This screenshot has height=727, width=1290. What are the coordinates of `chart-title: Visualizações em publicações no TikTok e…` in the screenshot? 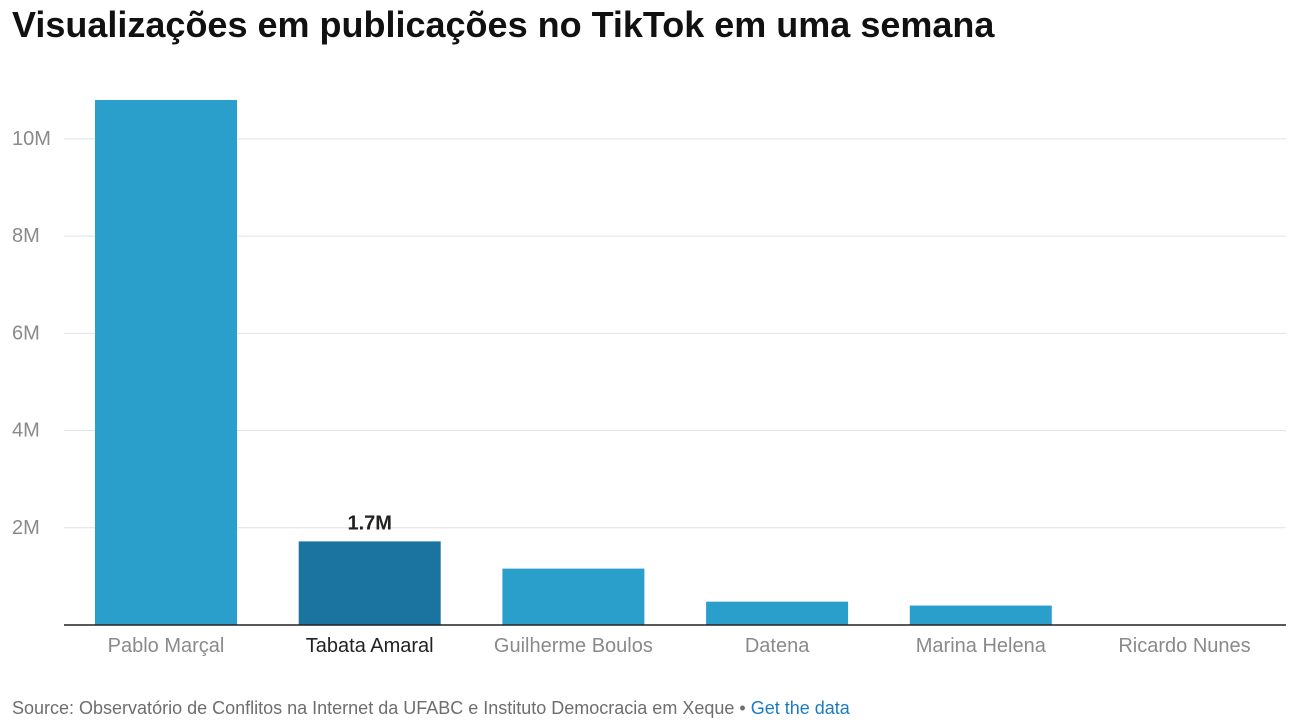 It's located at (503, 24).